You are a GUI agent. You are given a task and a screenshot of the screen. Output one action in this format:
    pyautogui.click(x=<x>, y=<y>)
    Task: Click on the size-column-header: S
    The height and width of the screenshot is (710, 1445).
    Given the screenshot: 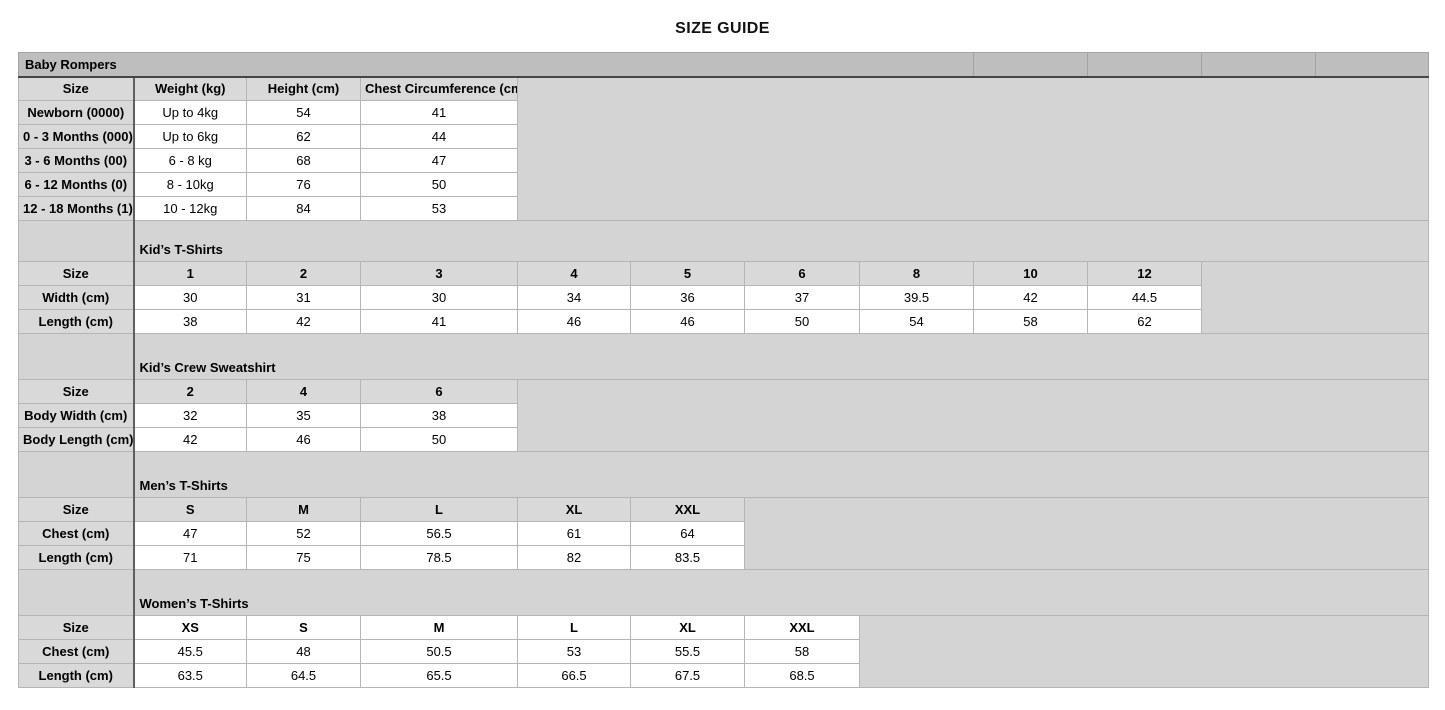 What is the action you would take?
    pyautogui.click(x=303, y=627)
    